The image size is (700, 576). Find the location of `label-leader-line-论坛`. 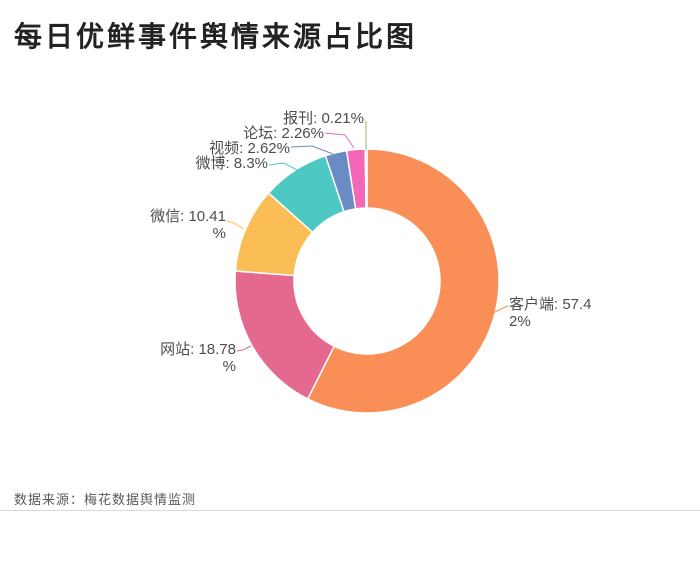

label-leader-line-论坛 is located at coordinates (339, 140).